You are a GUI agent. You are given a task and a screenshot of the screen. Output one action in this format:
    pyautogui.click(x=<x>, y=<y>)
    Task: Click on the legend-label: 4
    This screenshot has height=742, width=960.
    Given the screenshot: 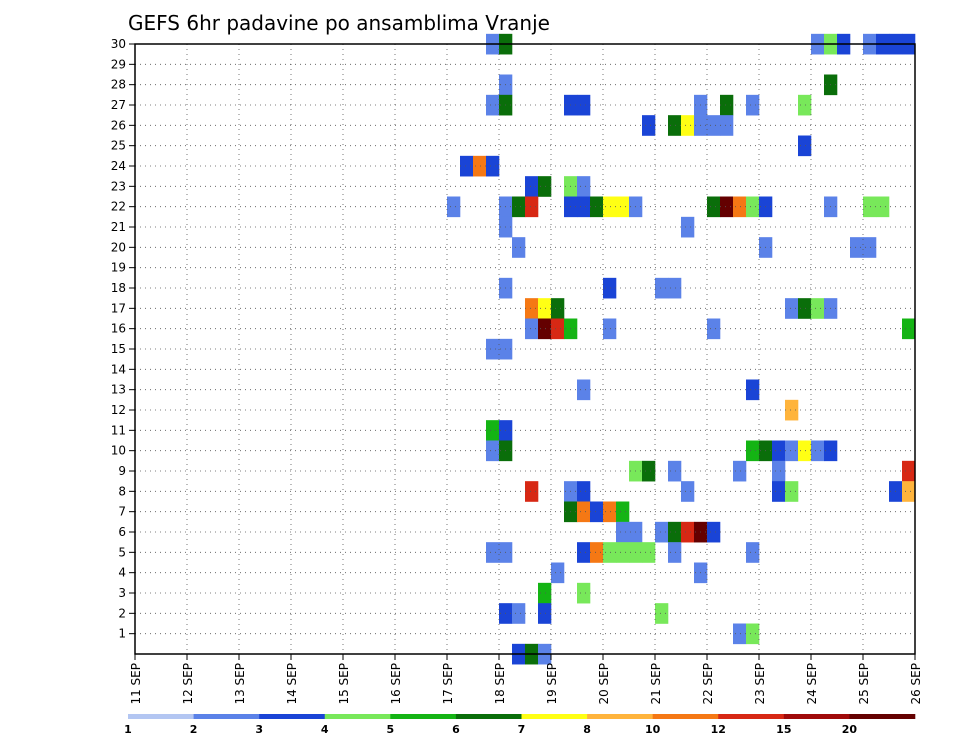 What is the action you would take?
    pyautogui.click(x=325, y=729)
    